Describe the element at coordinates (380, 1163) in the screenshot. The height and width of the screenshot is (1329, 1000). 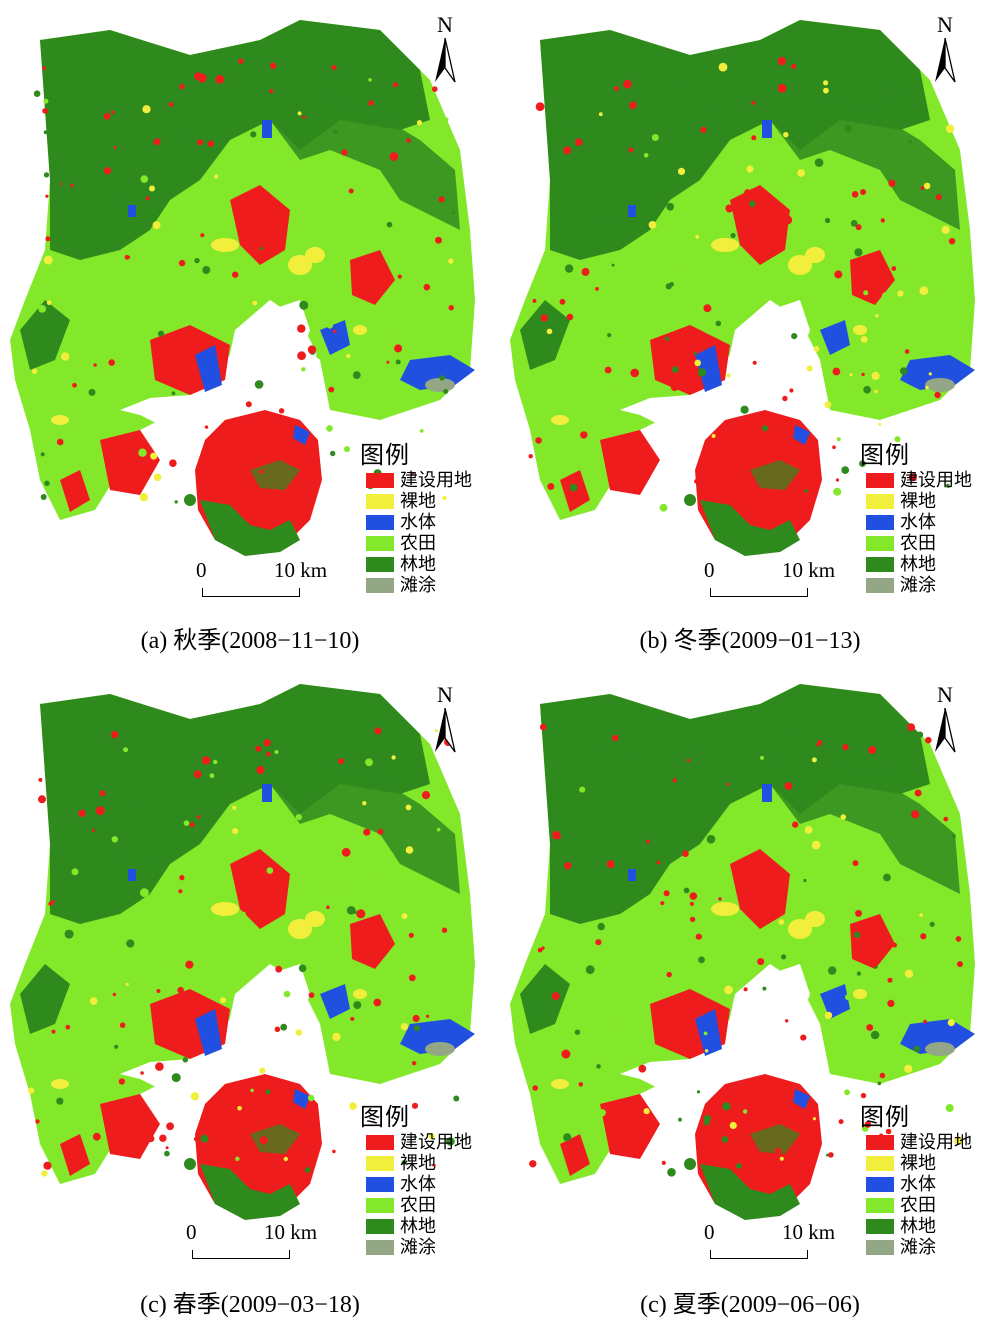
I see `legend-swatch` at that location.